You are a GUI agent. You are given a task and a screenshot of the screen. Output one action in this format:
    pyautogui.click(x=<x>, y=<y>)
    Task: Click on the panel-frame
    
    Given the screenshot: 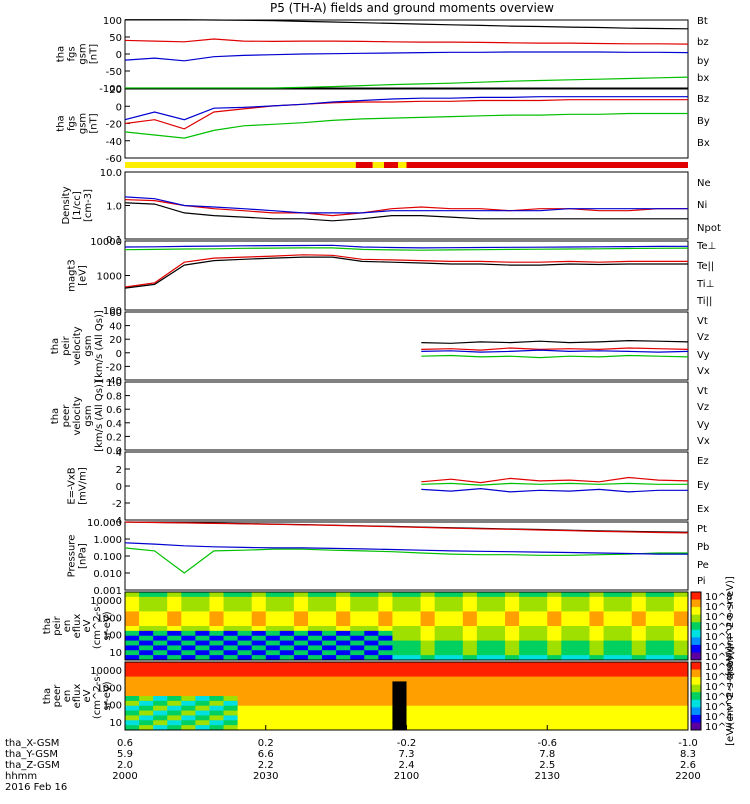 What is the action you would take?
    pyautogui.click(x=406, y=346)
    